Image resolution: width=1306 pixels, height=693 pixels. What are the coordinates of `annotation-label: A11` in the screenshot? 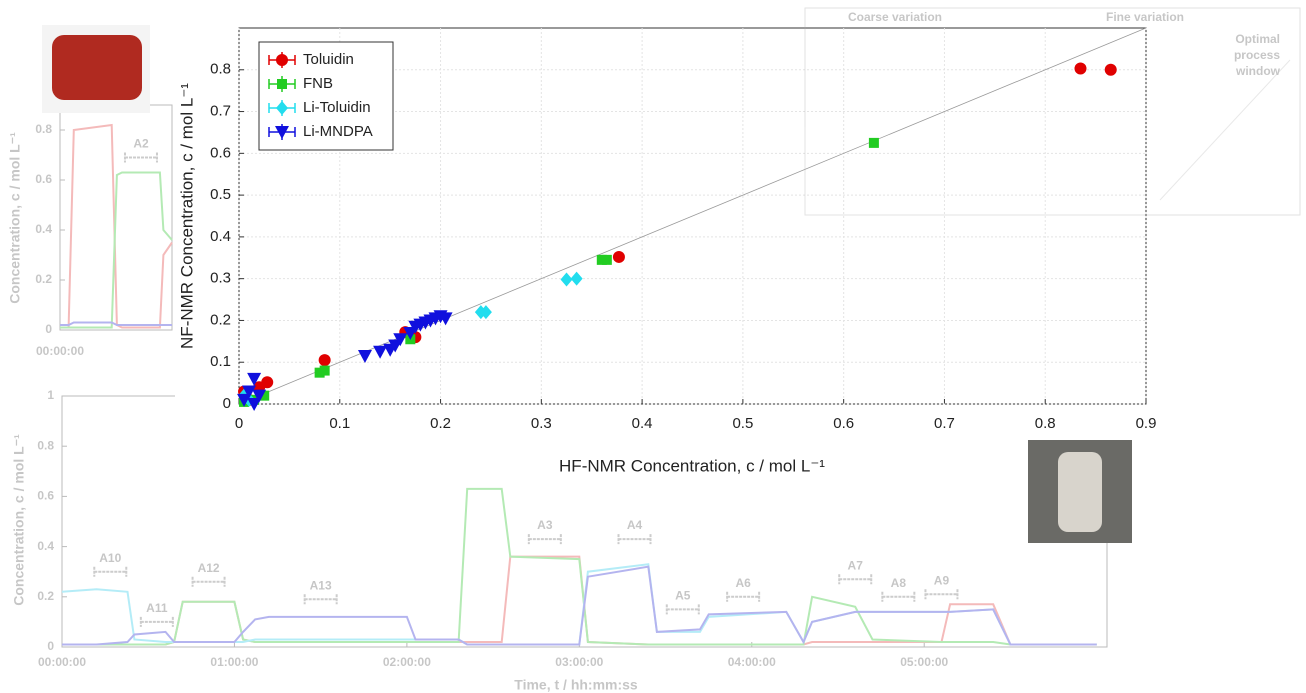 It's located at (157, 608).